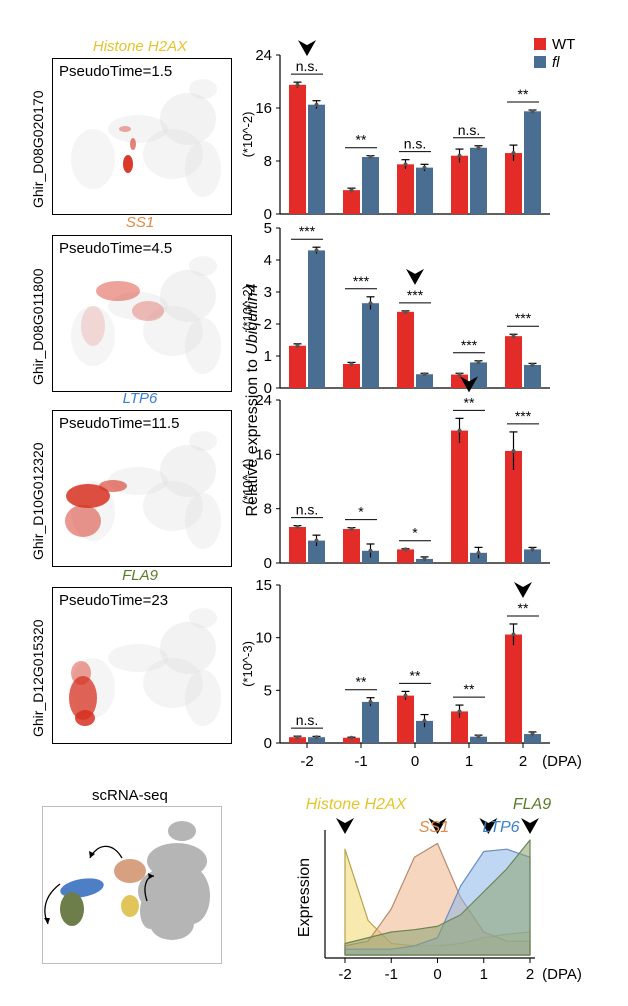 This screenshot has height=1006, width=628. Describe the element at coordinates (263, 638) in the screenshot. I see `y-tick-label: 10` at that location.